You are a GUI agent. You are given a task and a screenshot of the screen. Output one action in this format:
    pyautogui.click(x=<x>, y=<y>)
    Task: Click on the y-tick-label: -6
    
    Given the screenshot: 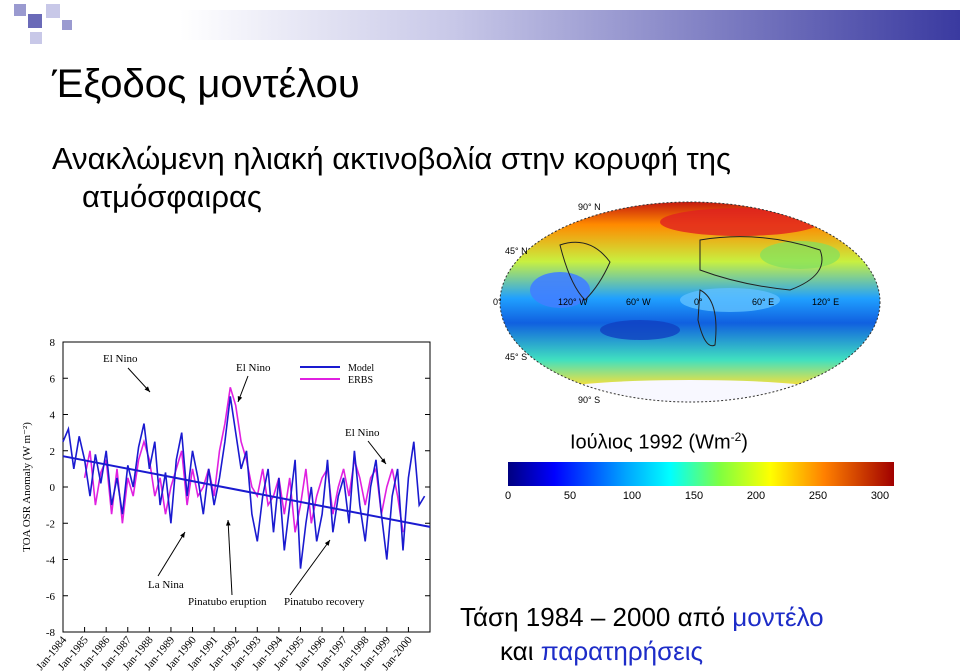 What is the action you would take?
    pyautogui.click(x=51, y=597)
    